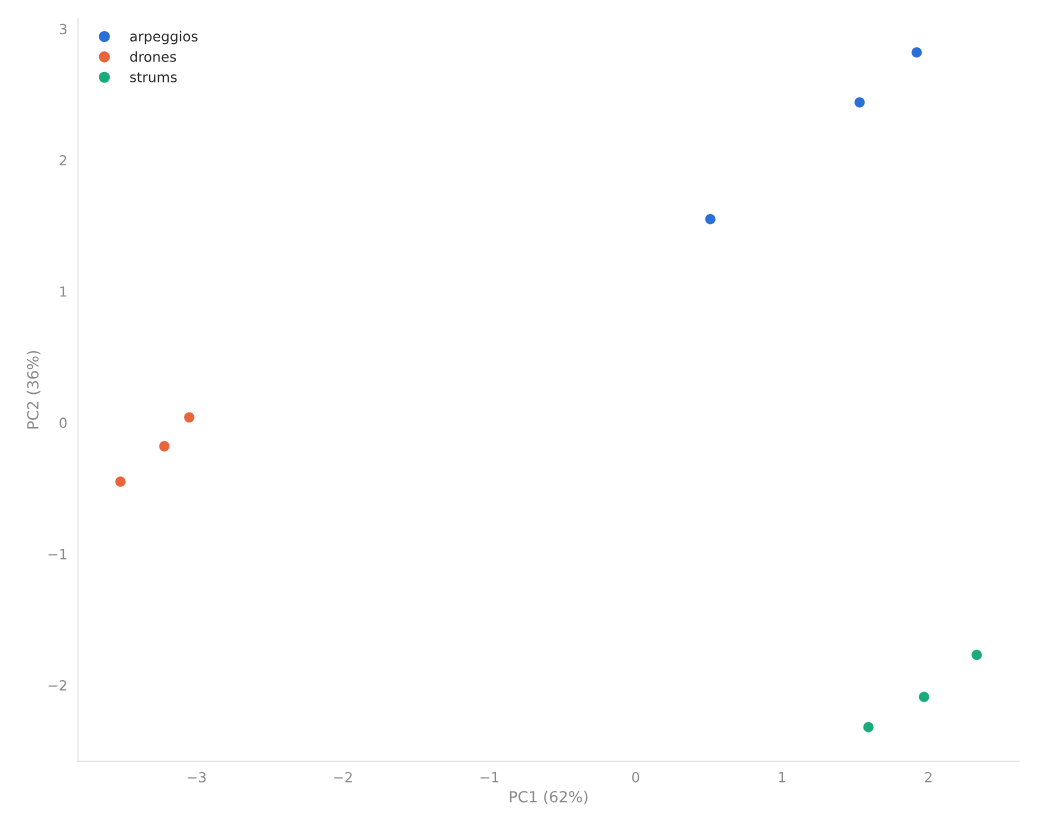  I want to click on x-axis-title: PC1 (62%), so click(548, 797).